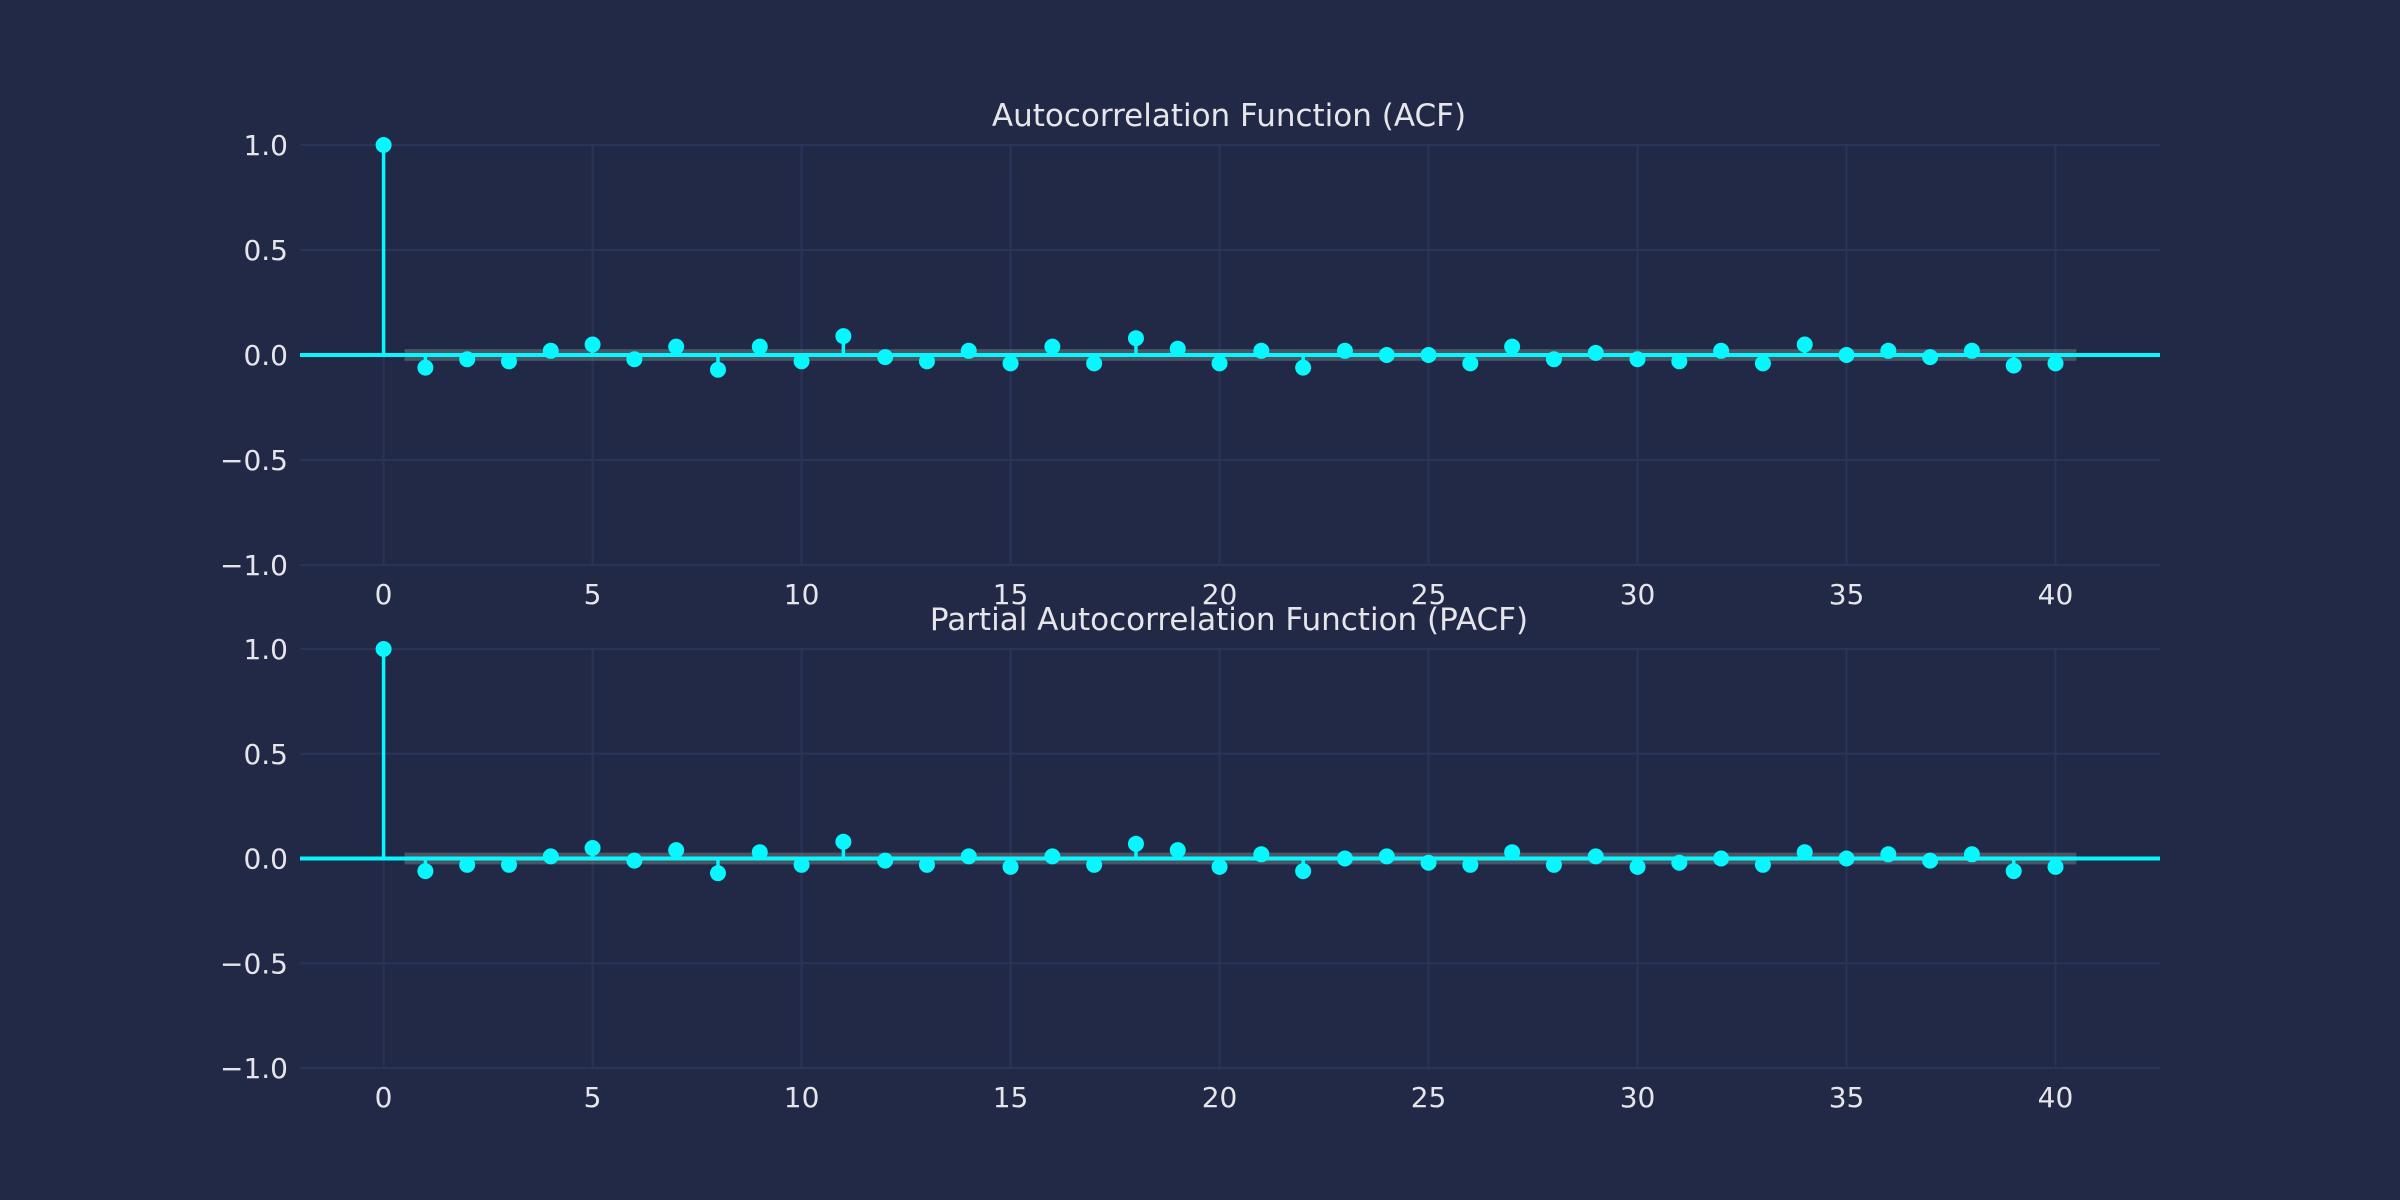  I want to click on pacf-xtick-label: 30, so click(1638, 1097).